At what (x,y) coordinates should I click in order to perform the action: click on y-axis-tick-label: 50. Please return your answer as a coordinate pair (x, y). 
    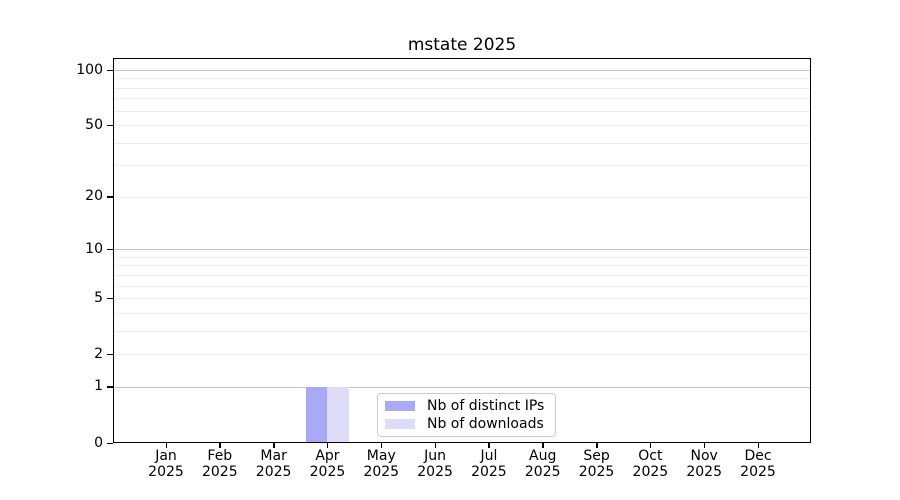
    Looking at the image, I should click on (94, 124).